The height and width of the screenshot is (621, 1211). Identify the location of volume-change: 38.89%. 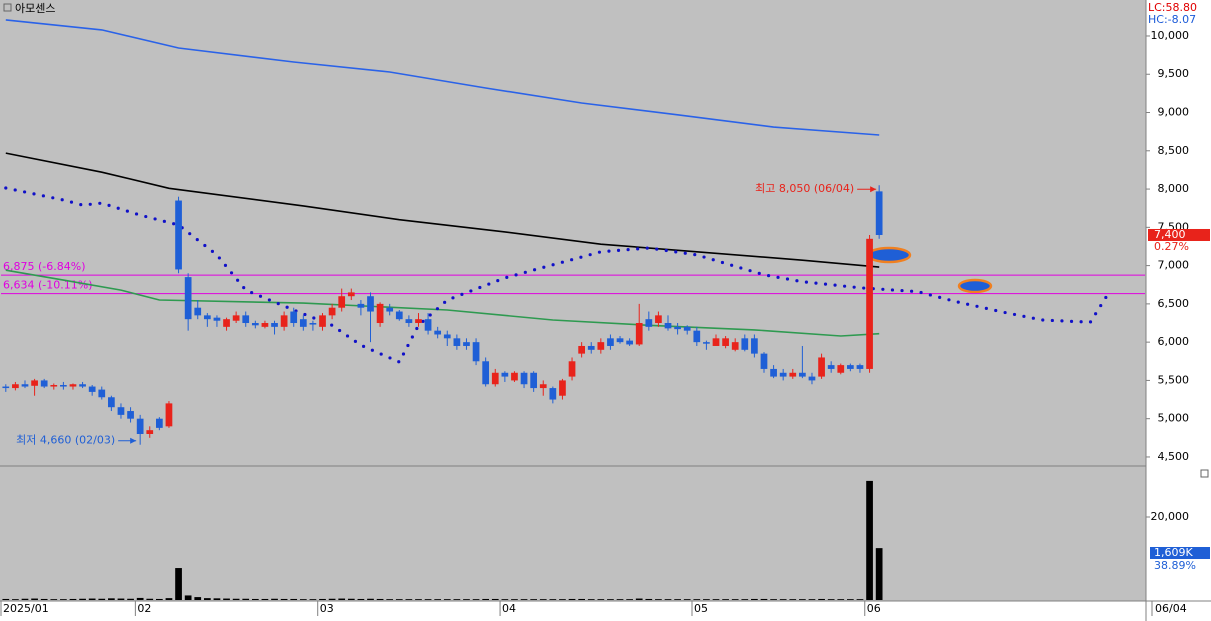
(1175, 565).